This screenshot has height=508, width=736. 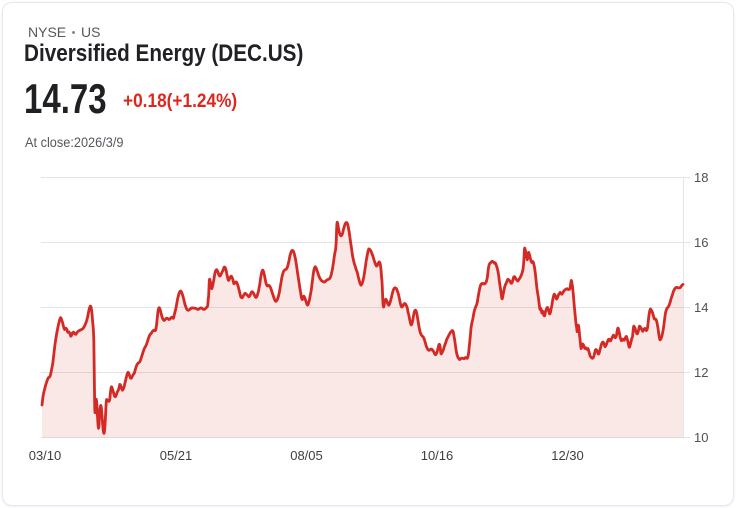 I want to click on svg-text: 10, so click(x=701, y=437).